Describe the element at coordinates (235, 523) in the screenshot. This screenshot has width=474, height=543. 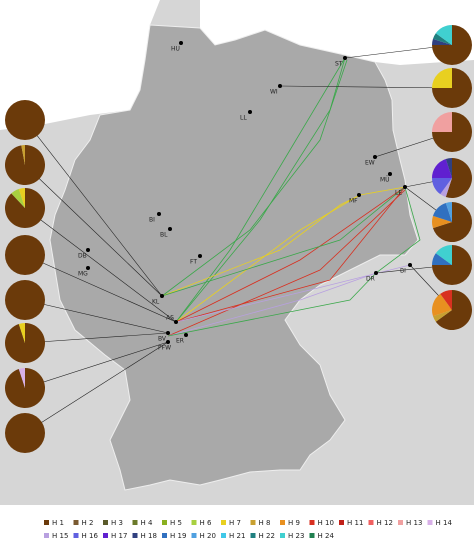
I see `legend-label: H 7` at that location.